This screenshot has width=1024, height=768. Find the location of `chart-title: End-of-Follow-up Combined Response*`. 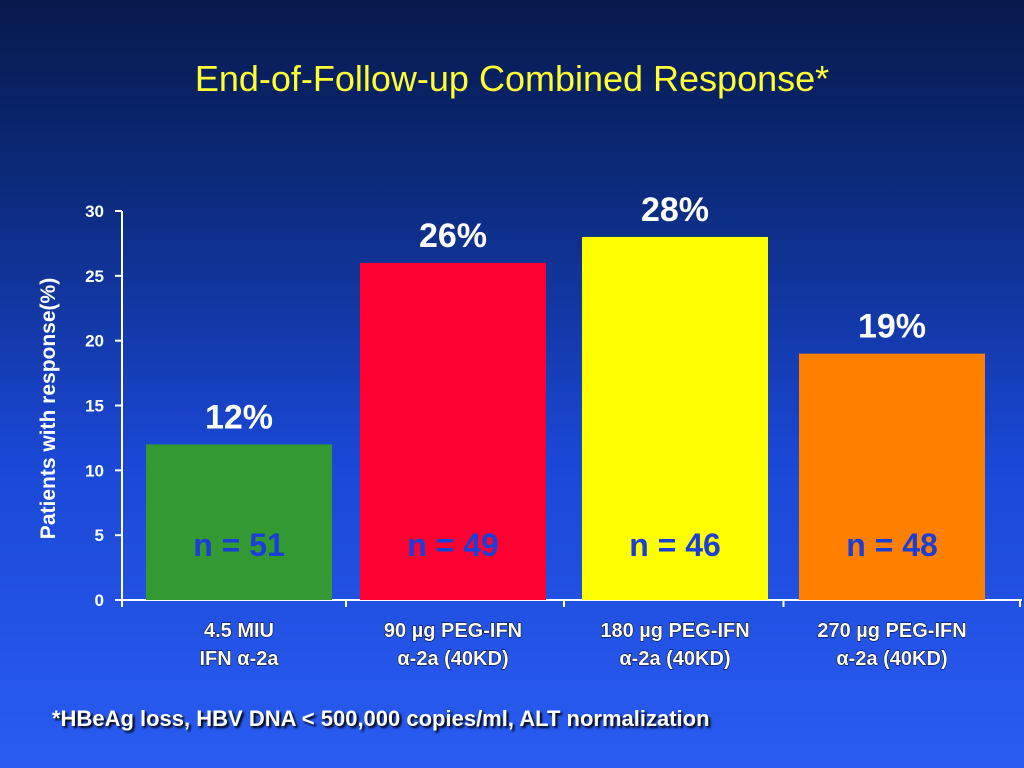

chart-title: End-of-Follow-up Combined Response* is located at coordinates (512, 78).